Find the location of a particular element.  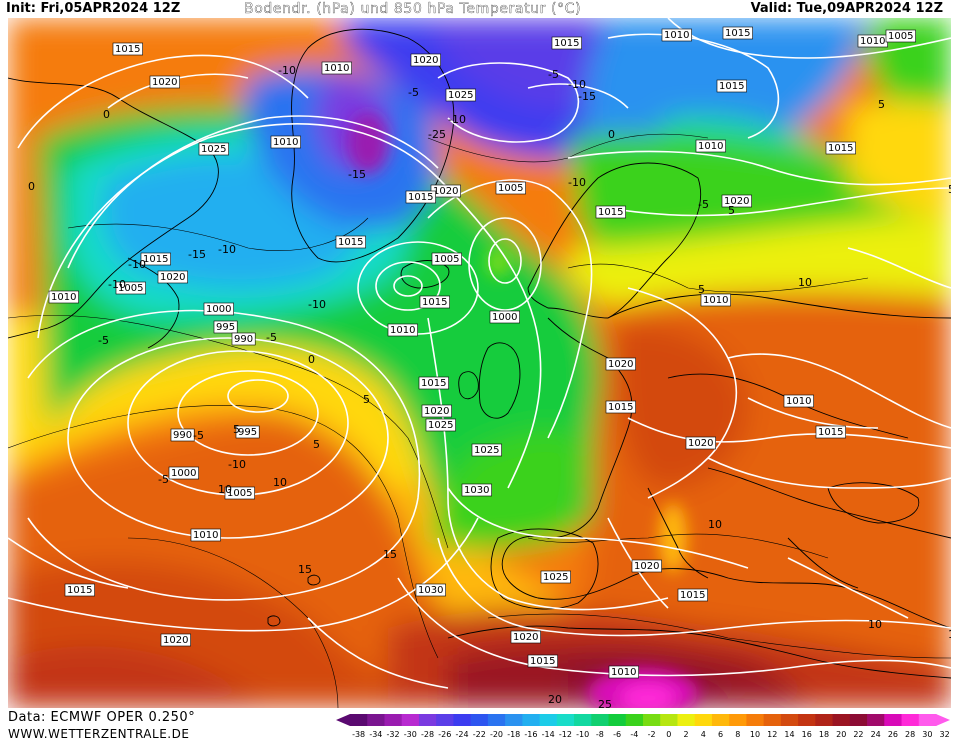

colorbar-tick-label: -14 is located at coordinates (548, 734).